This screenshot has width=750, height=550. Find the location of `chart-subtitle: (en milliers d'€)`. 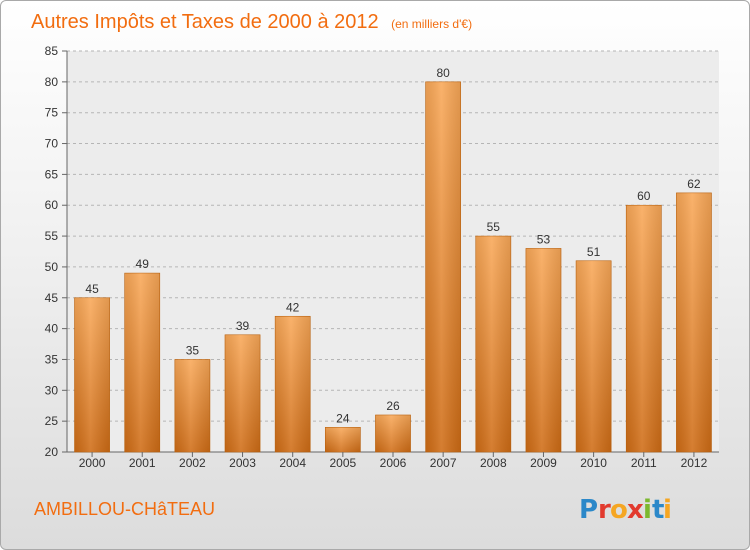

chart-subtitle: (en milliers d'€) is located at coordinates (431, 24).